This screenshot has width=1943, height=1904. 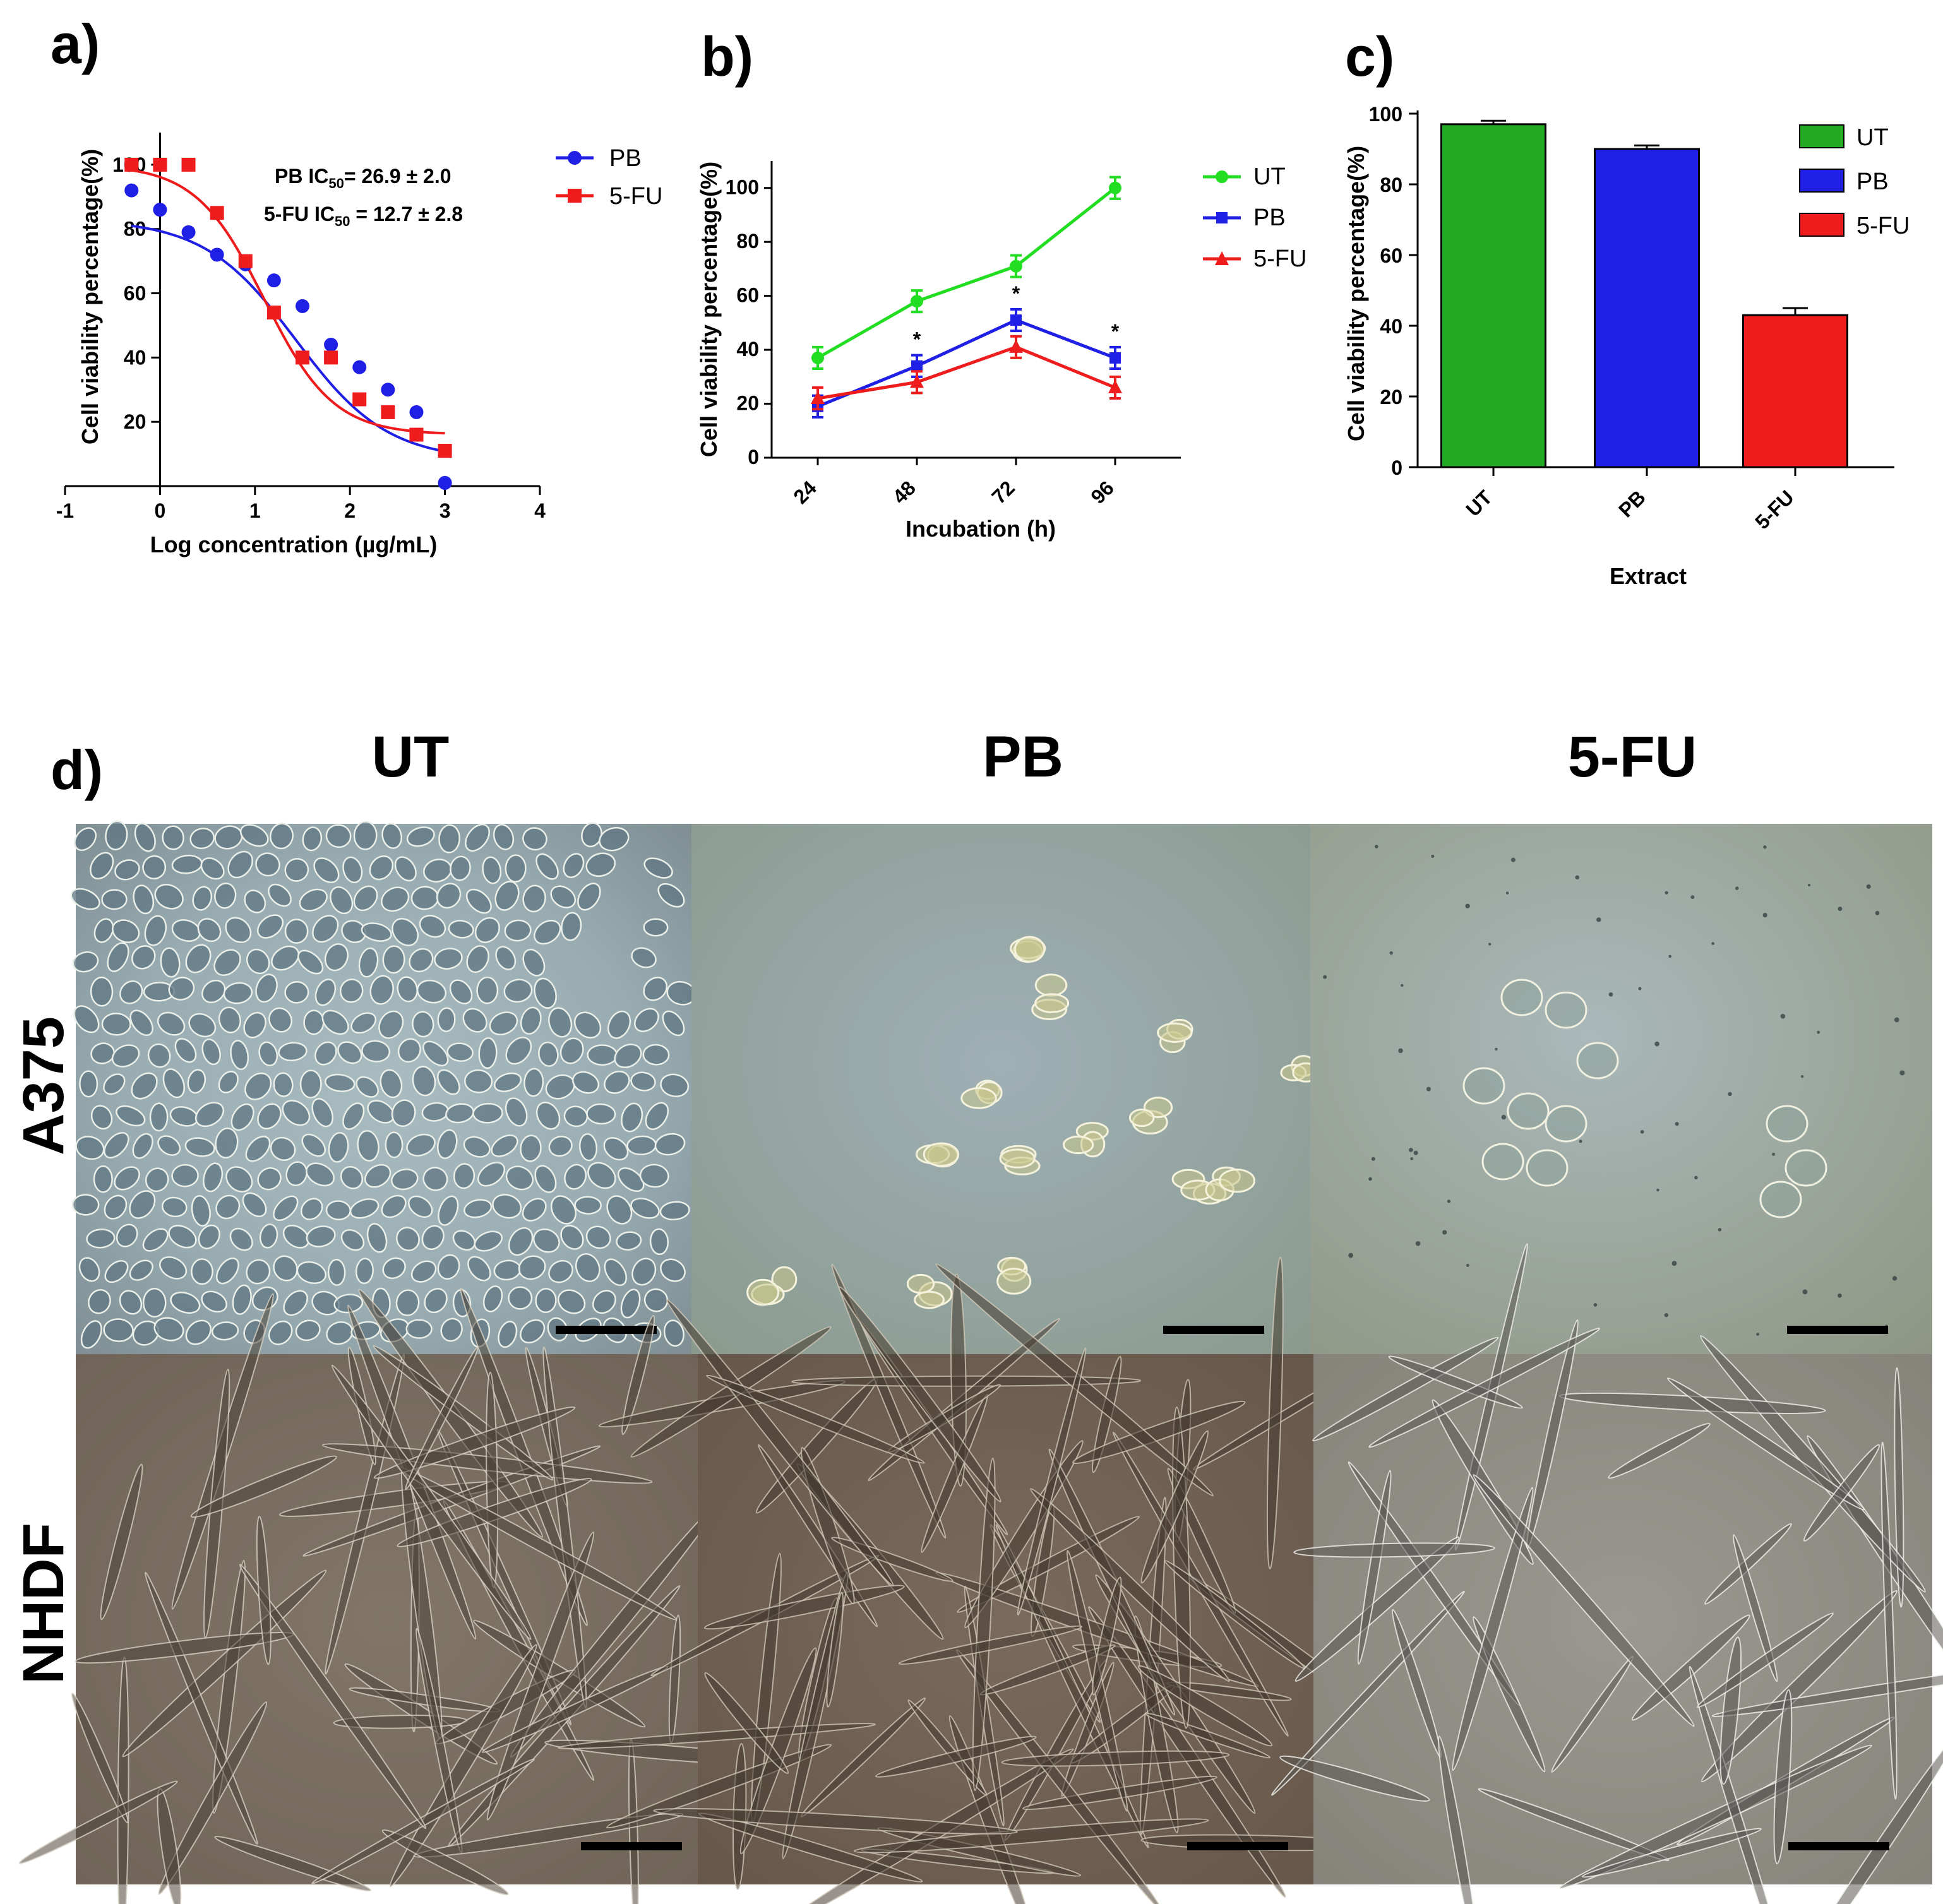 I want to click on fit-curve-5-fu, so click(x=288, y=302).